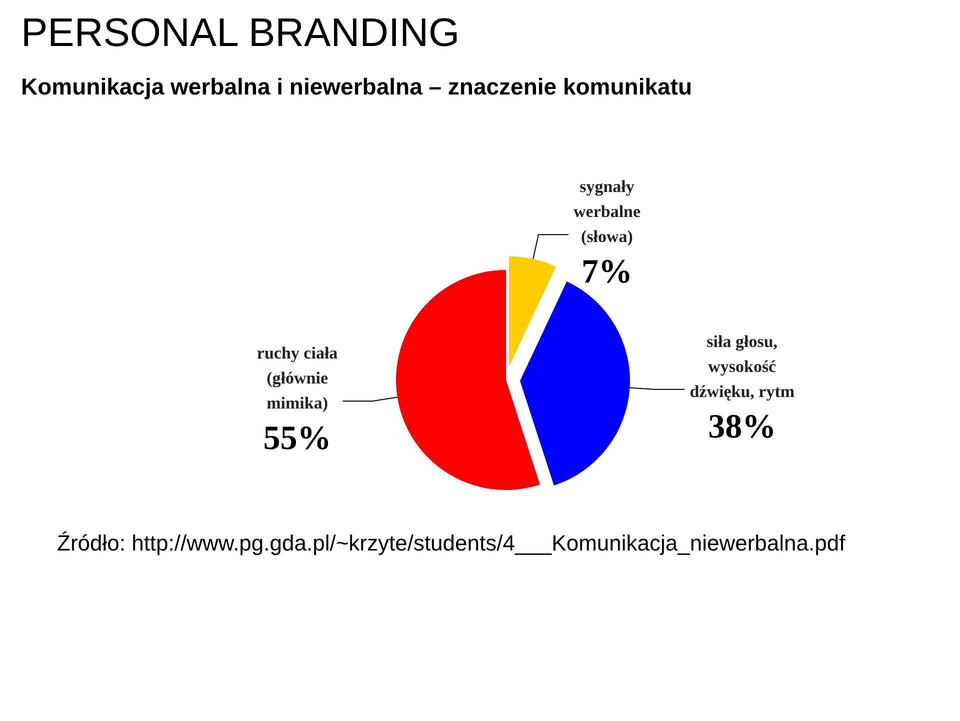 This screenshot has height=721, width=960. Describe the element at coordinates (742, 427) in the screenshot. I see `data-label: 38%` at that location.